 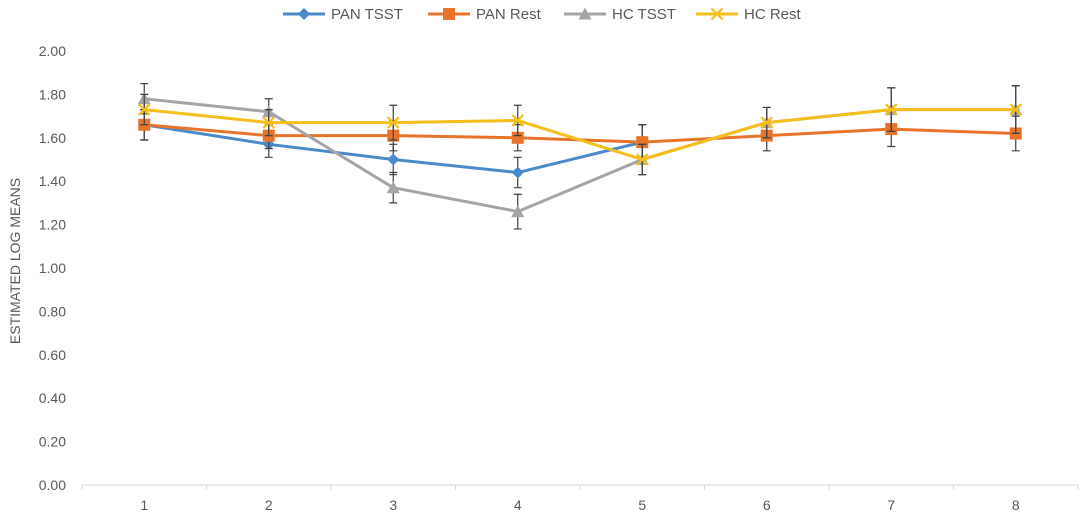 What do you see at coordinates (580, 498) in the screenshot?
I see `x-axis: 1 2 3 4 5 6 7 8` at bounding box center [580, 498].